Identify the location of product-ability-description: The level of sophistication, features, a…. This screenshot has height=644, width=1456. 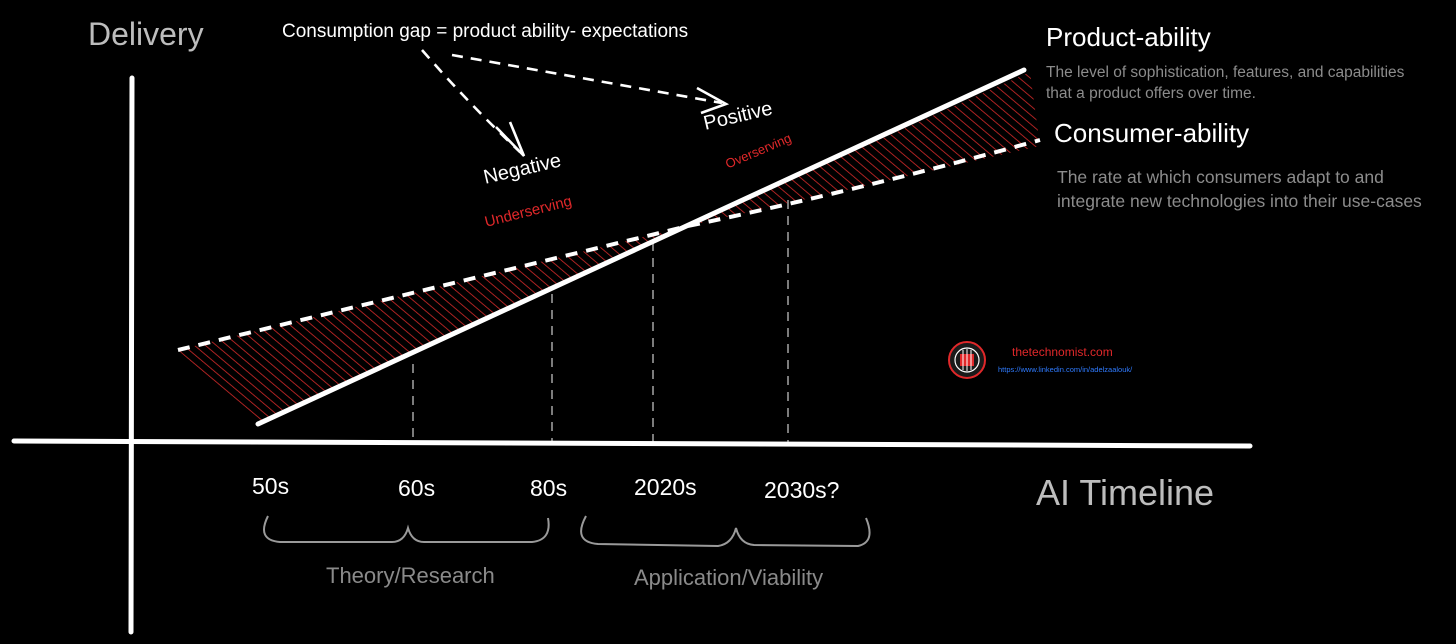
(1225, 83).